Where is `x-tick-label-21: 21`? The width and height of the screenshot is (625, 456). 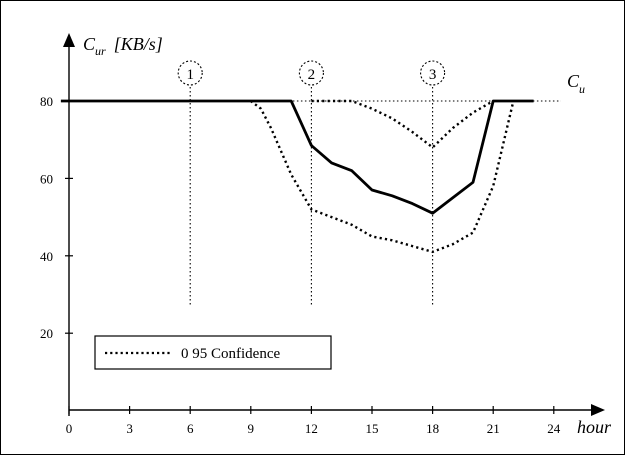 x-tick-label-21: 21 is located at coordinates (493, 428).